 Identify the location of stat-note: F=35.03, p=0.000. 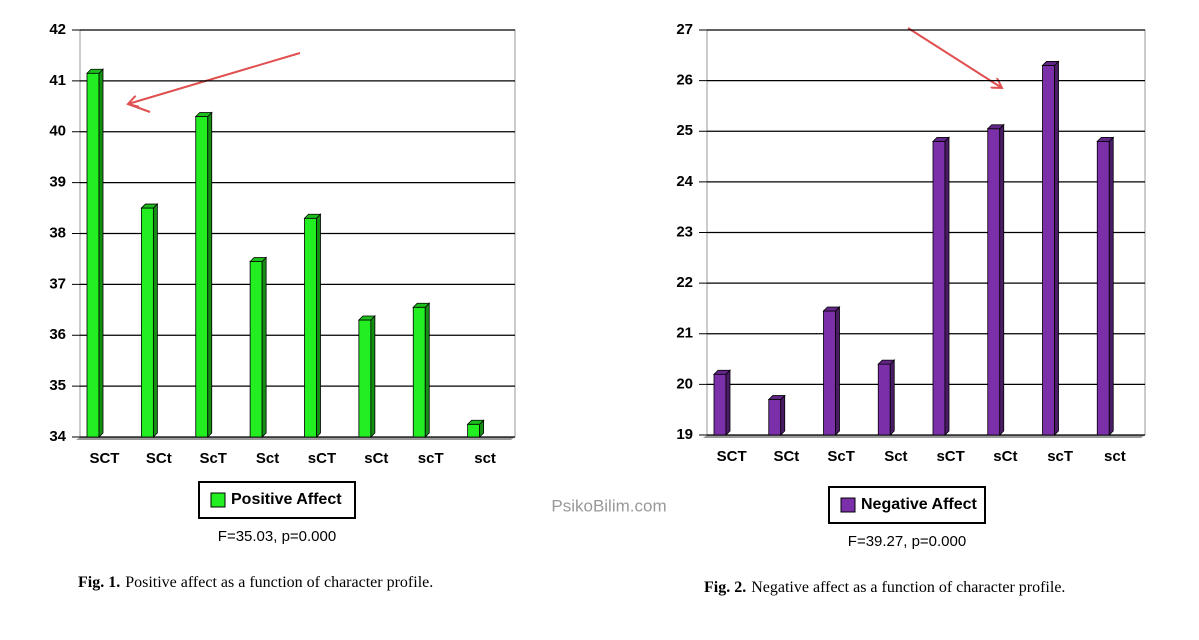
(277, 536).